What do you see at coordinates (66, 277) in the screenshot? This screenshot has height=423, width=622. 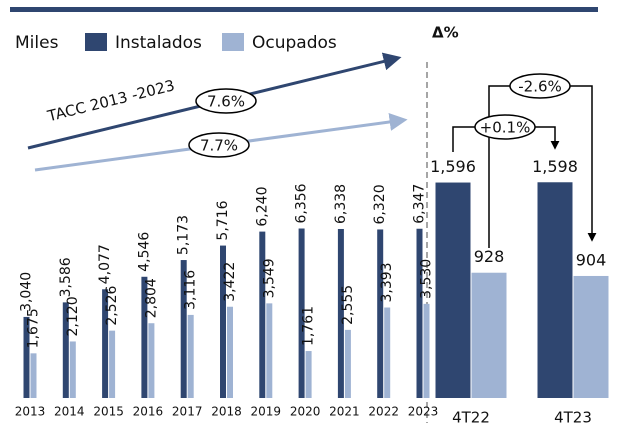 I see `value-label: 3,586` at bounding box center [66, 277].